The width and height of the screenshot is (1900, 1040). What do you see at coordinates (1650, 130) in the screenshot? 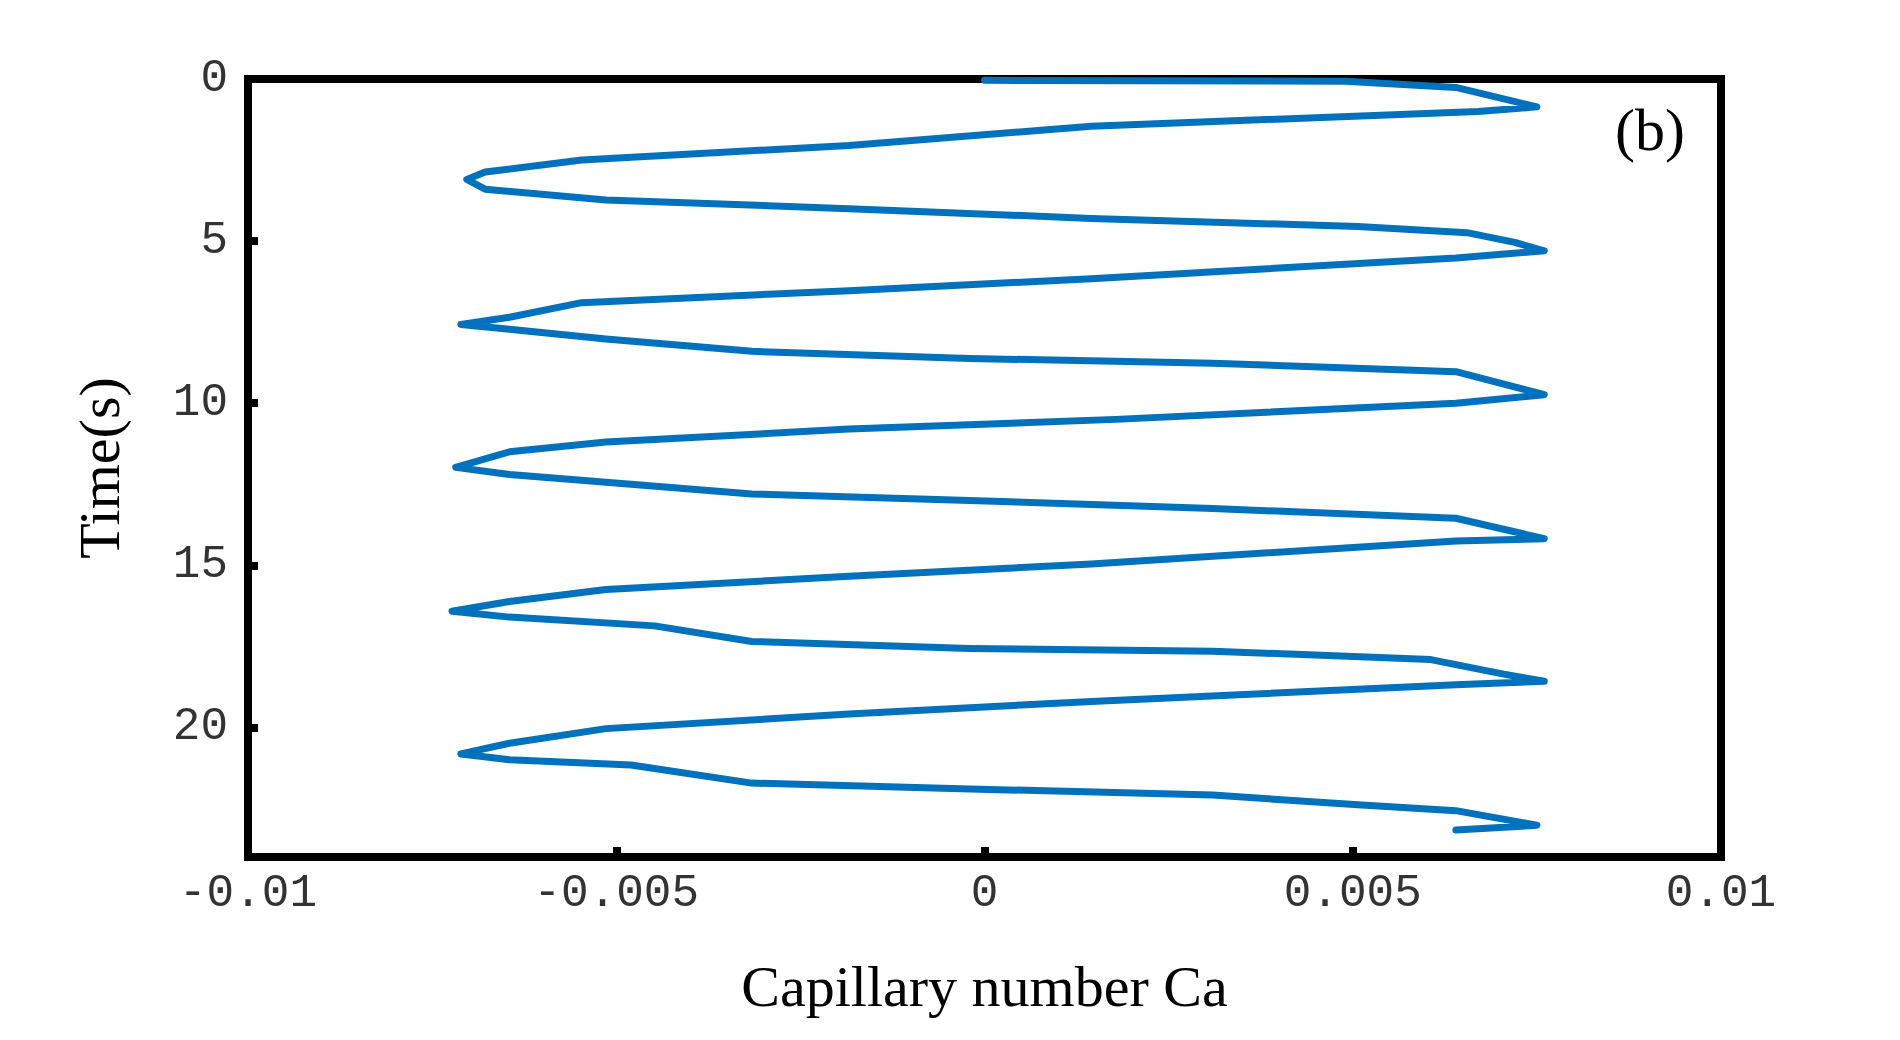
I see `annotation: (b)` at bounding box center [1650, 130].